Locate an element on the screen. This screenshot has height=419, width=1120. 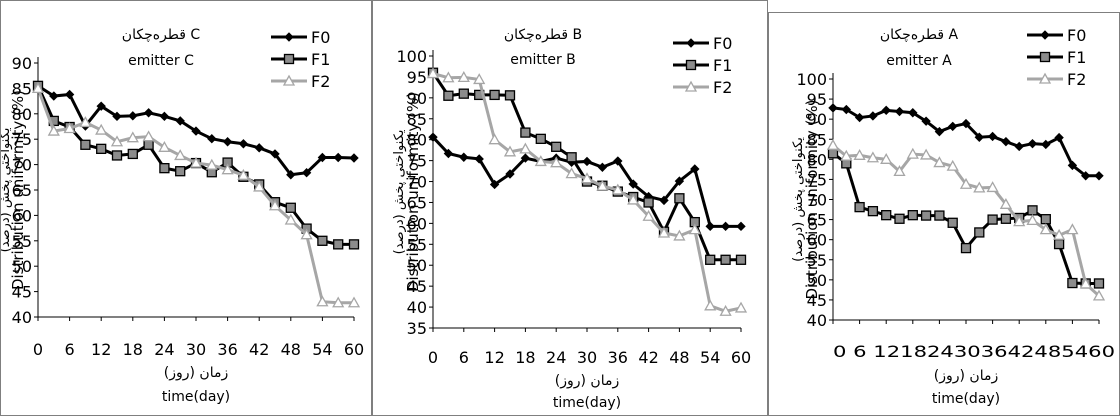
y-tick-label: 100 is located at coordinates (811, 79).